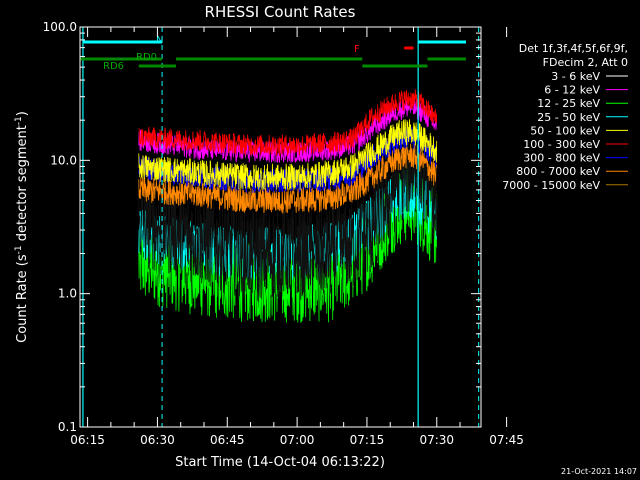 The image size is (640, 480). I want to click on legend-entry-label: 7000 - 15000 keV, so click(551, 185).